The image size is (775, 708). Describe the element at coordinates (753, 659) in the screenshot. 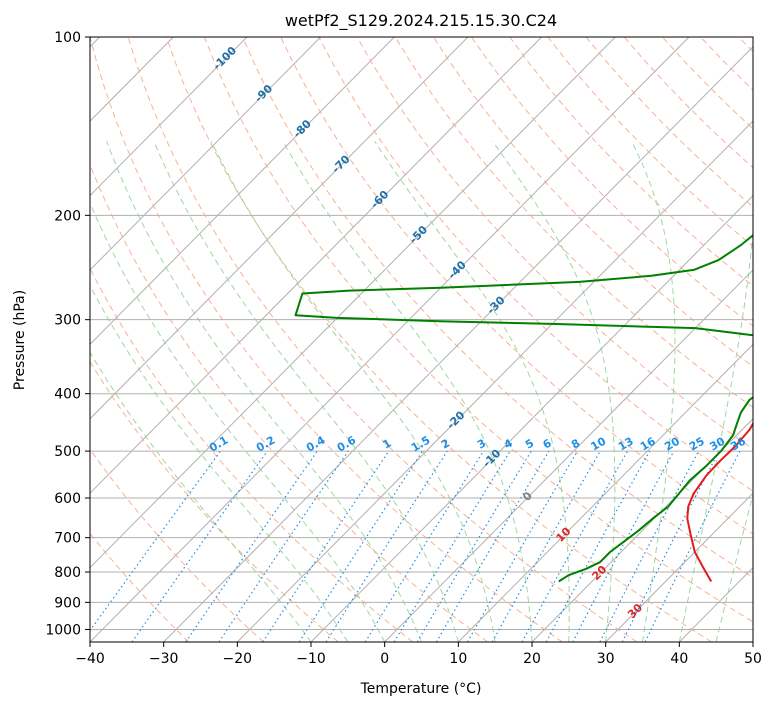

I see `x-tick-label: 50` at that location.